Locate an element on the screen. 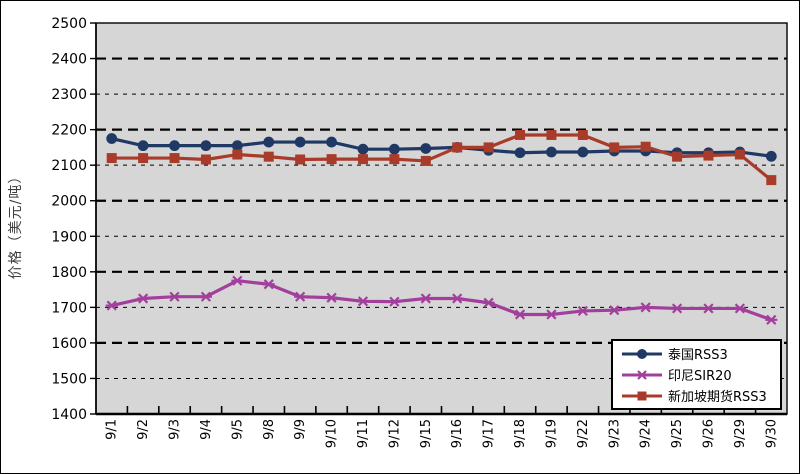  x-tick-label: 9/10 is located at coordinates (332, 433).